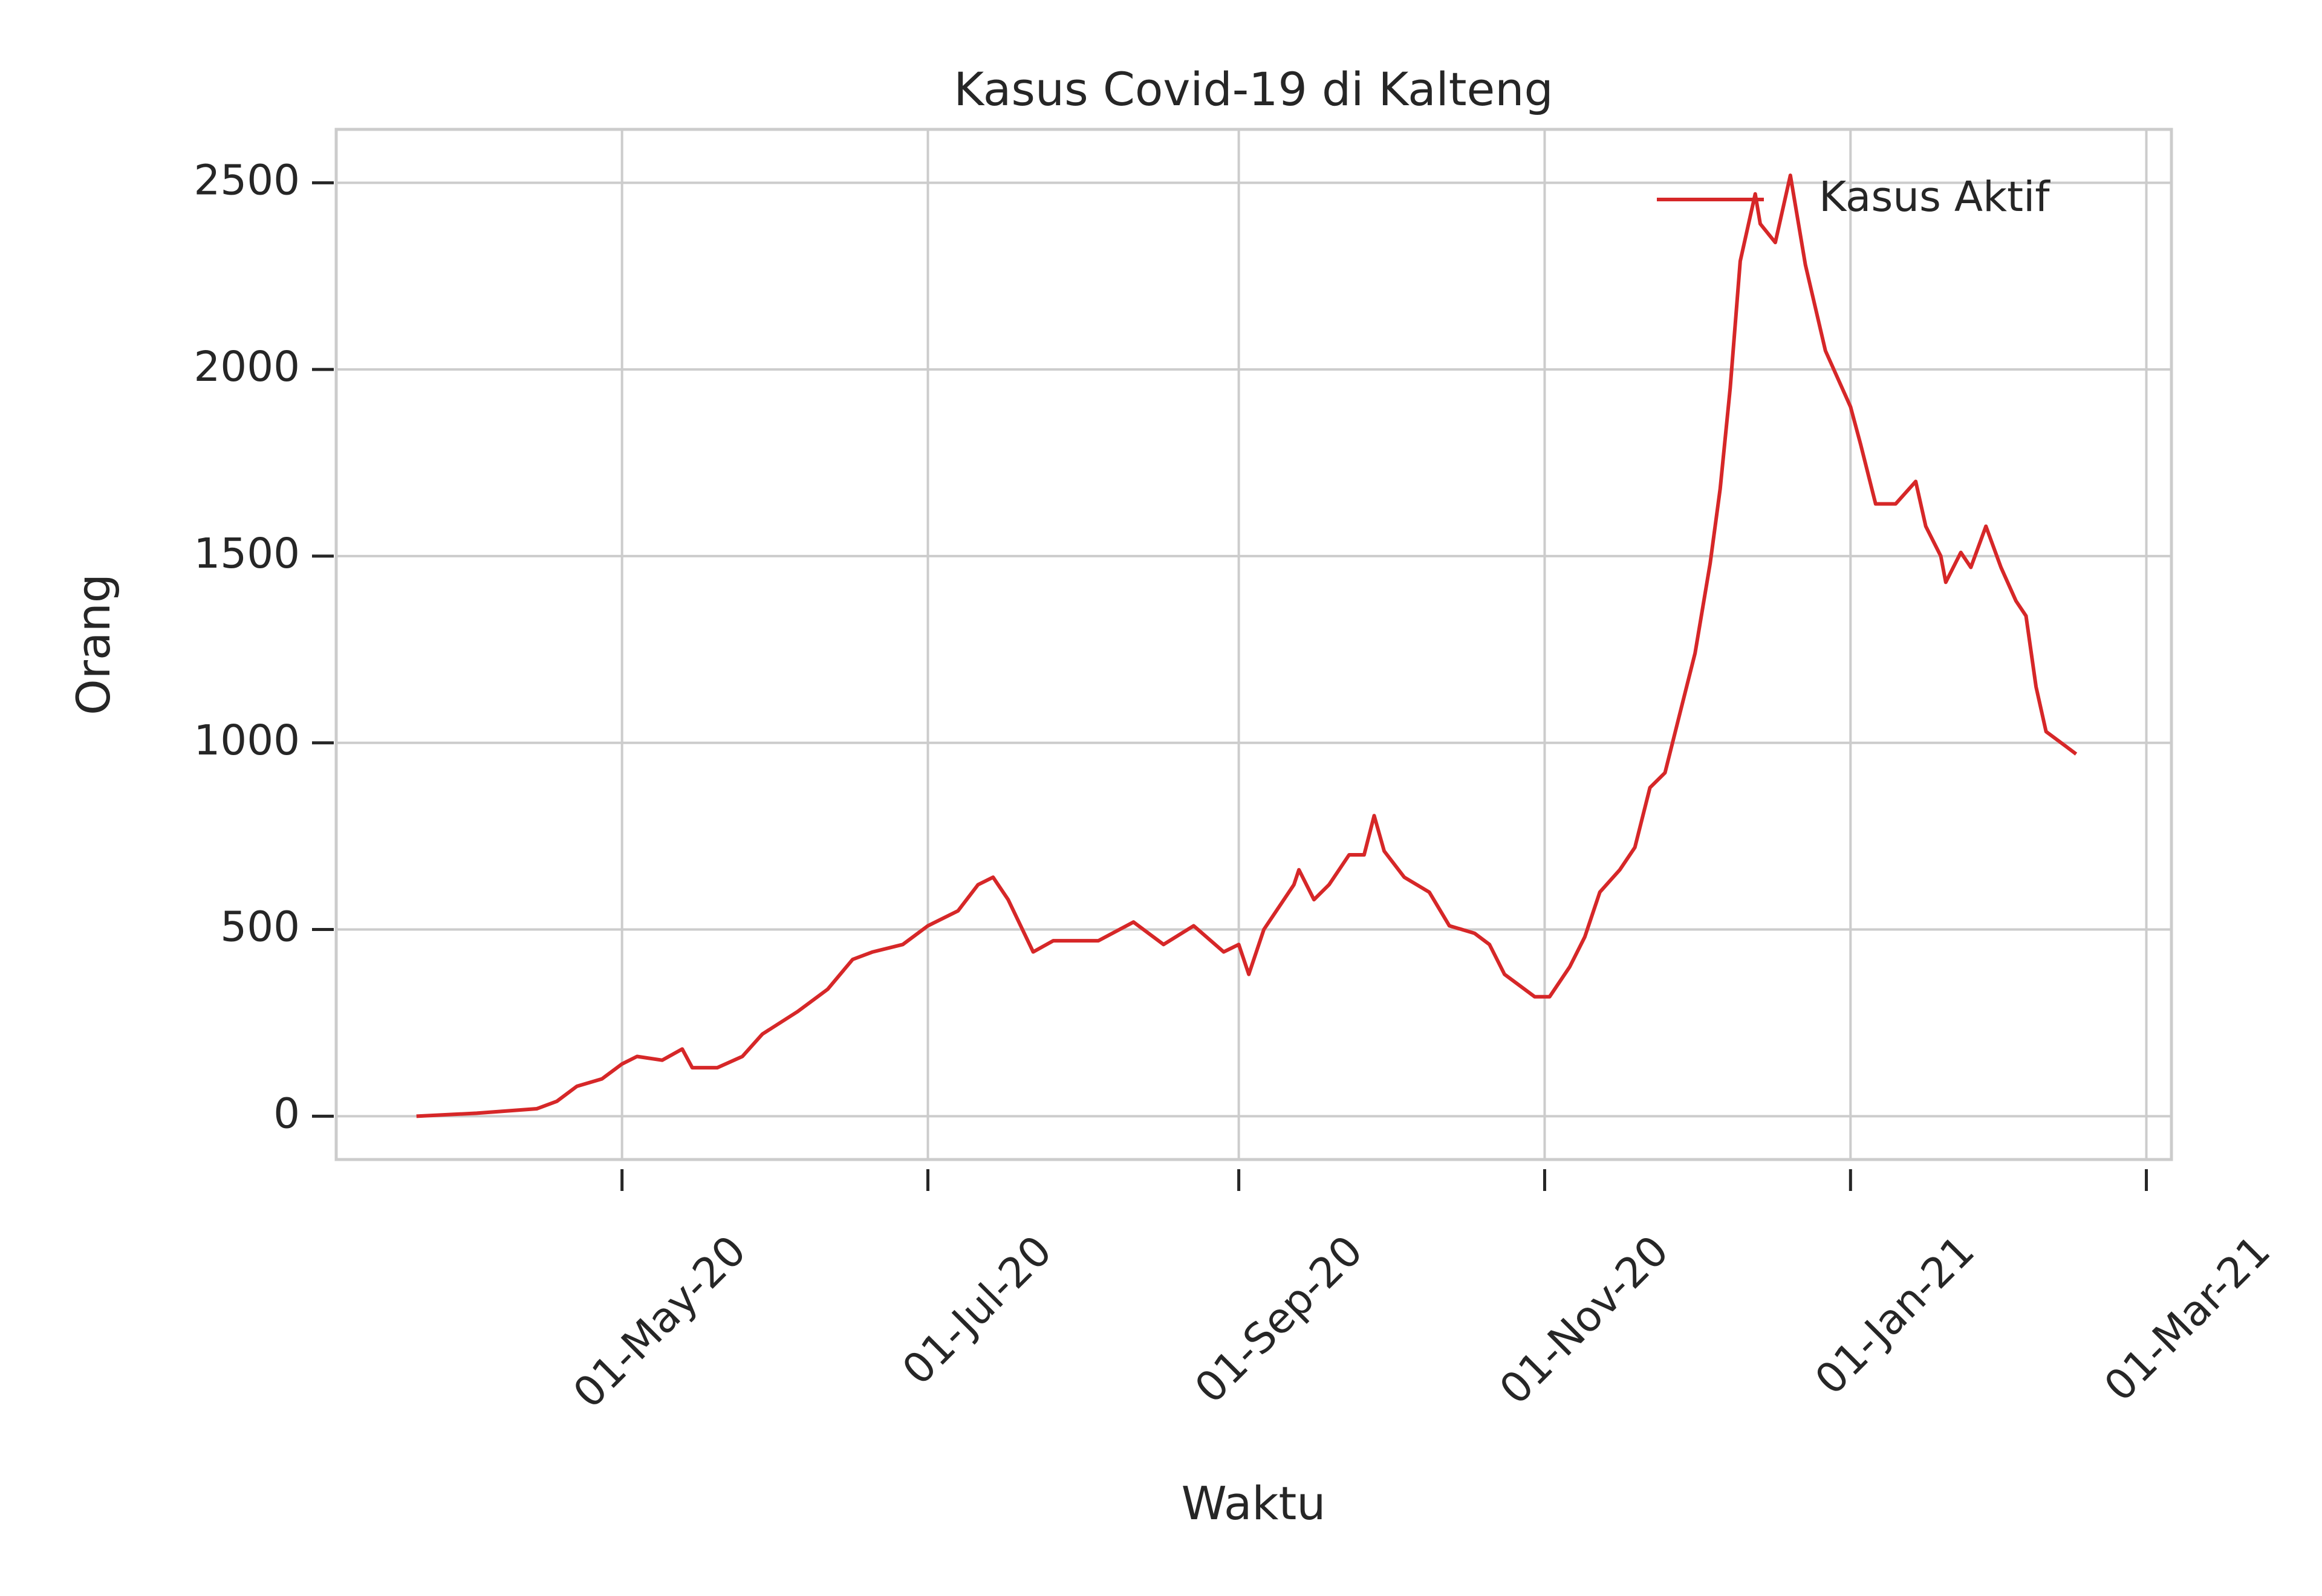 The image size is (2322, 1596). I want to click on y-tick-label: 1000, so click(247, 740).